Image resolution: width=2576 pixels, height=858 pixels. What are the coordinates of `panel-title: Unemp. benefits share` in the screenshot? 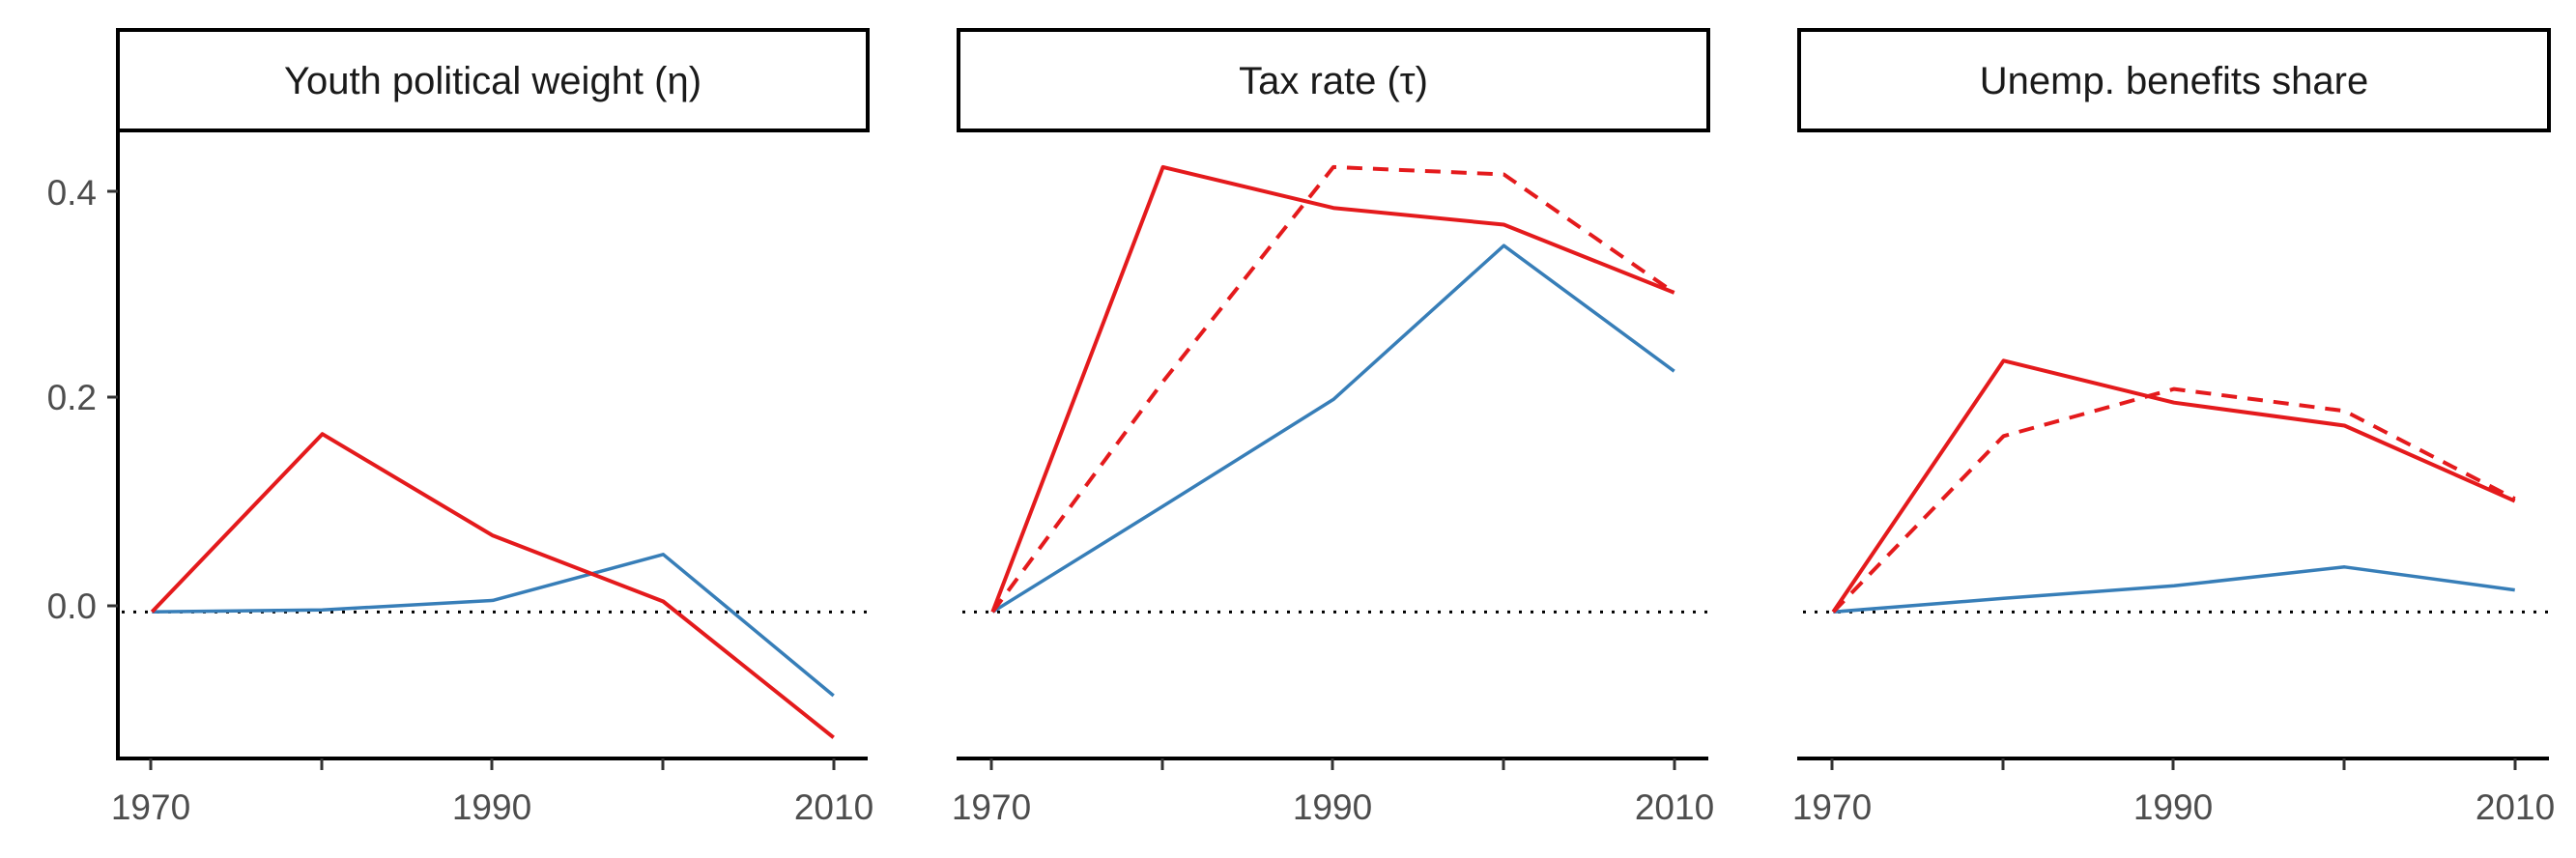 It's located at (2174, 81).